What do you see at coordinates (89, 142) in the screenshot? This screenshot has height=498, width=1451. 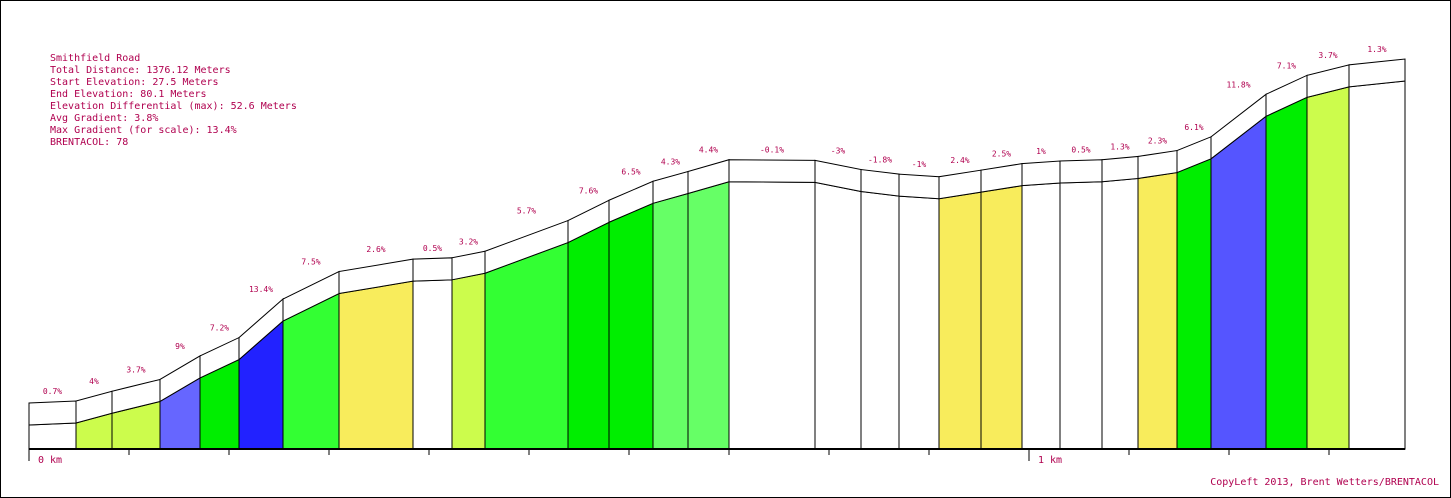 I see `brentacol-score: BRENTACOL: 78` at bounding box center [89, 142].